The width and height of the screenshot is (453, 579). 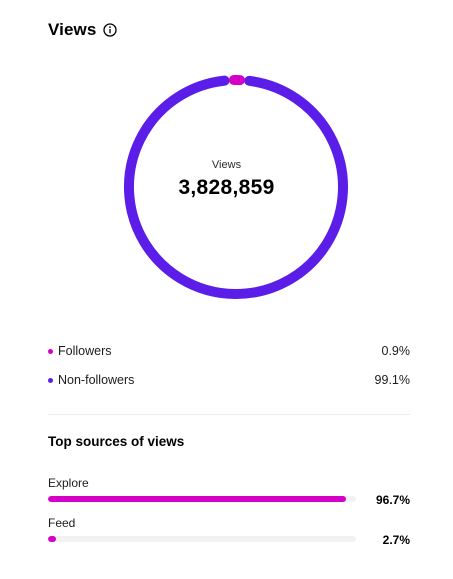 What do you see at coordinates (229, 414) in the screenshot?
I see `divider` at bounding box center [229, 414].